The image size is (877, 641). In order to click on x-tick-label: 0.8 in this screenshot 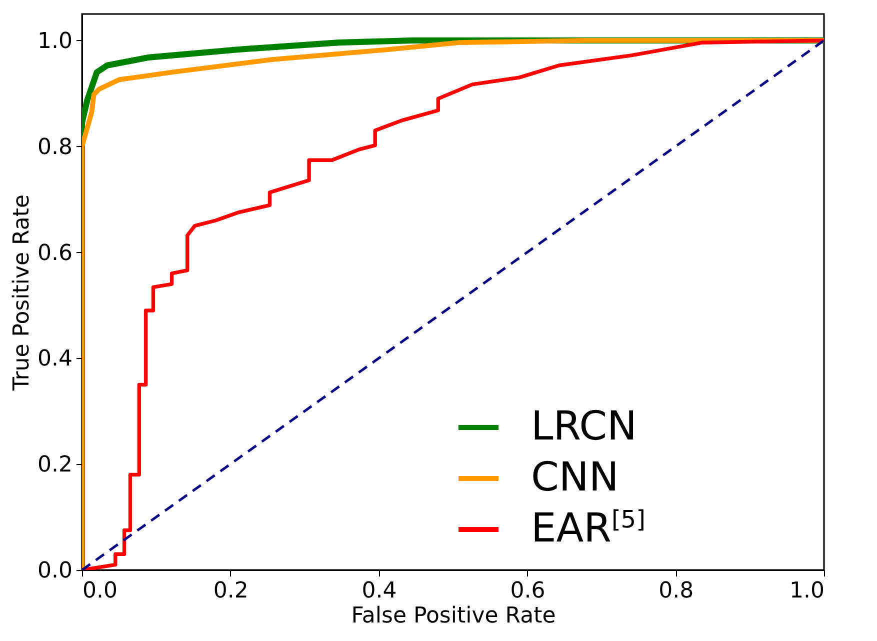, I will do `click(676, 591)`.